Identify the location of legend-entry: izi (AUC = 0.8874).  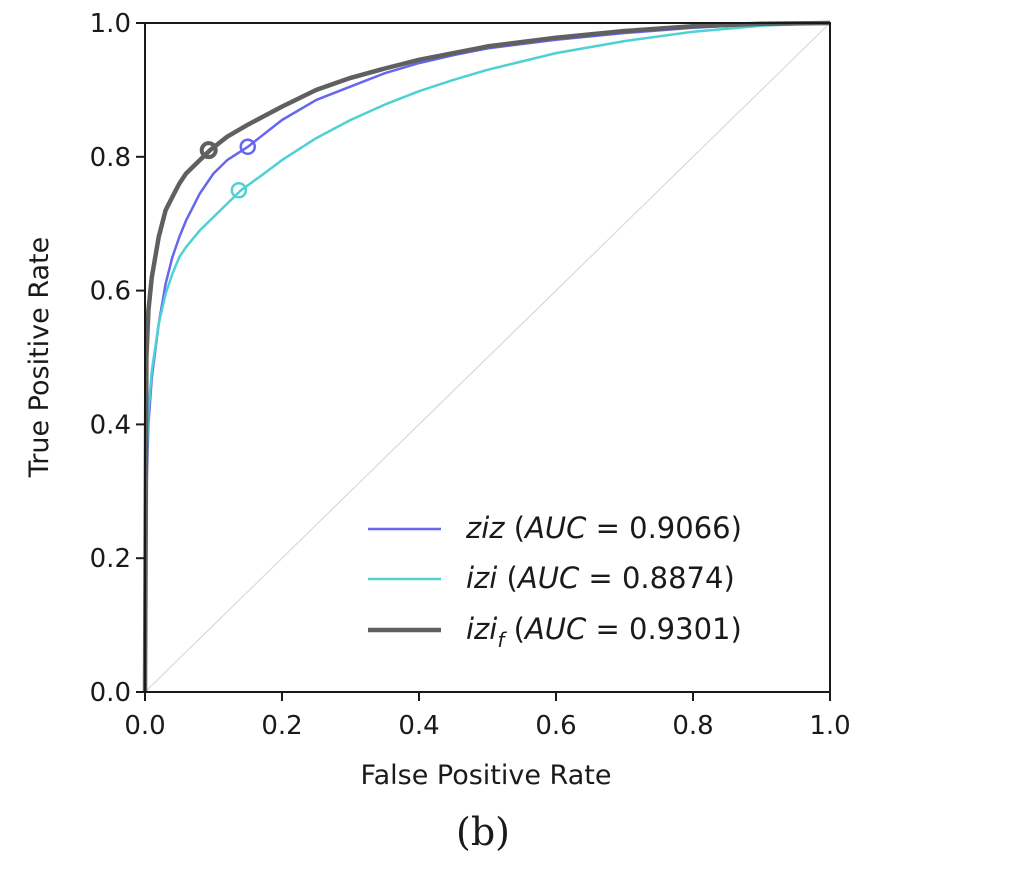
(600, 578).